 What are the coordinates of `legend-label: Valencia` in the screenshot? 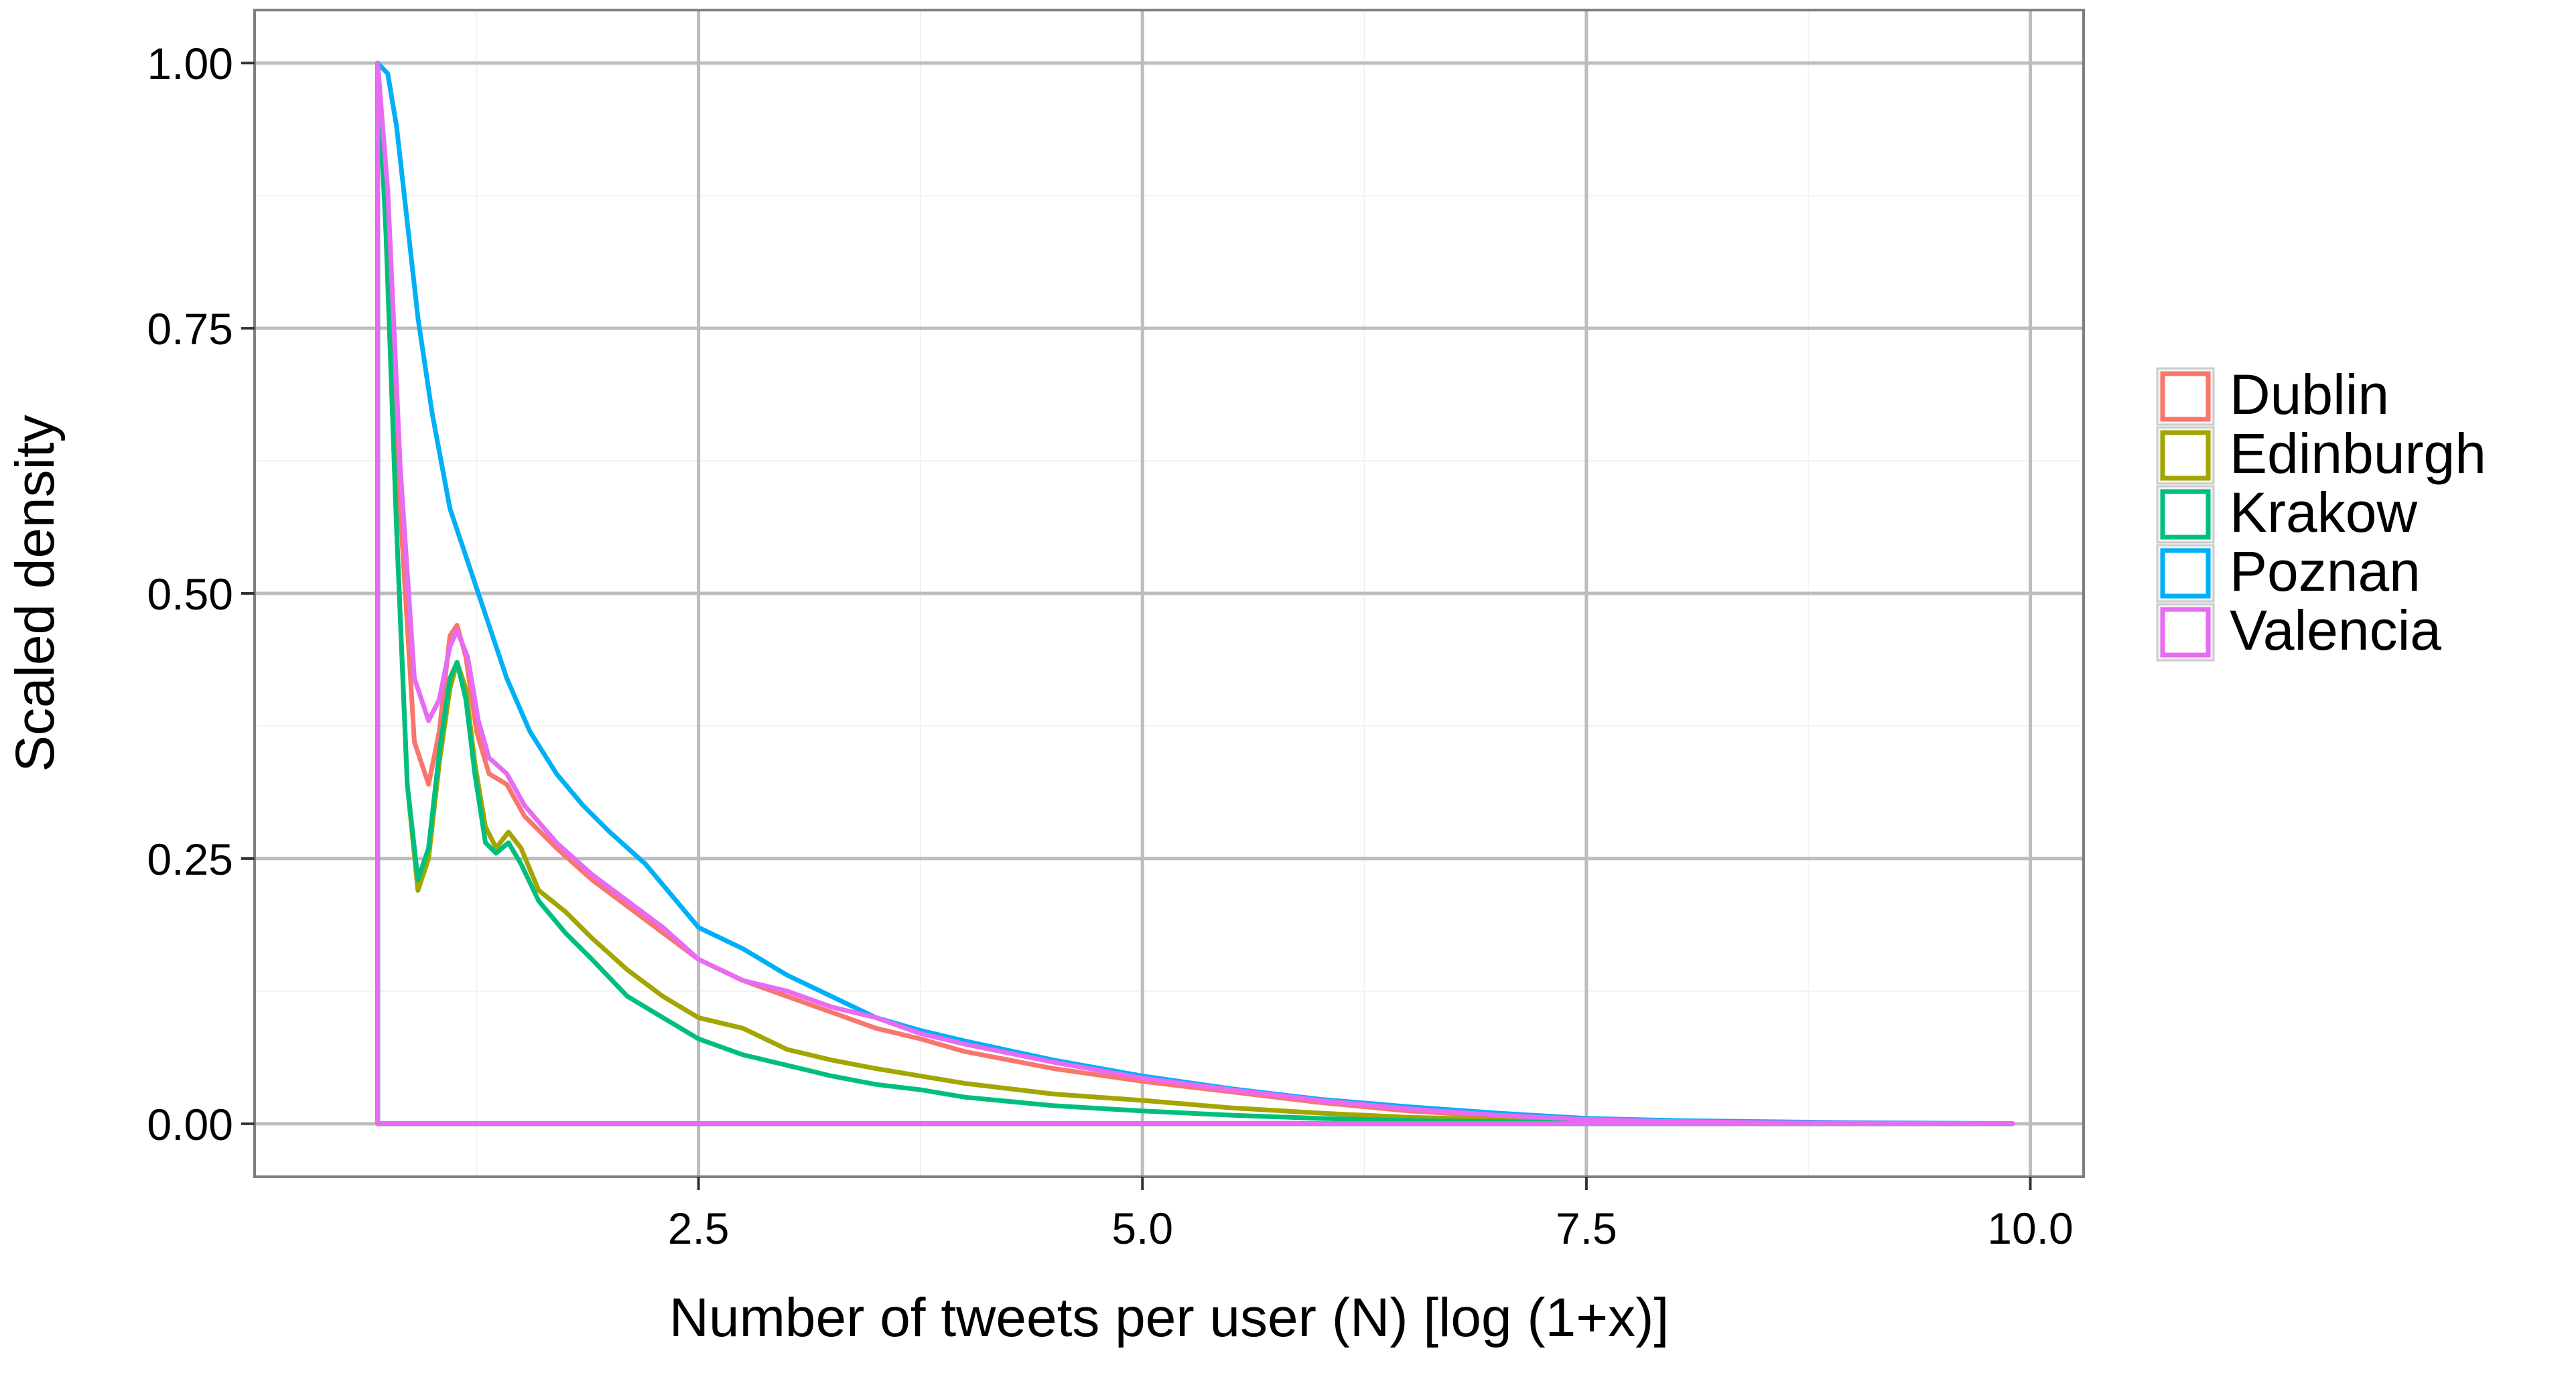 It's located at (2335, 630).